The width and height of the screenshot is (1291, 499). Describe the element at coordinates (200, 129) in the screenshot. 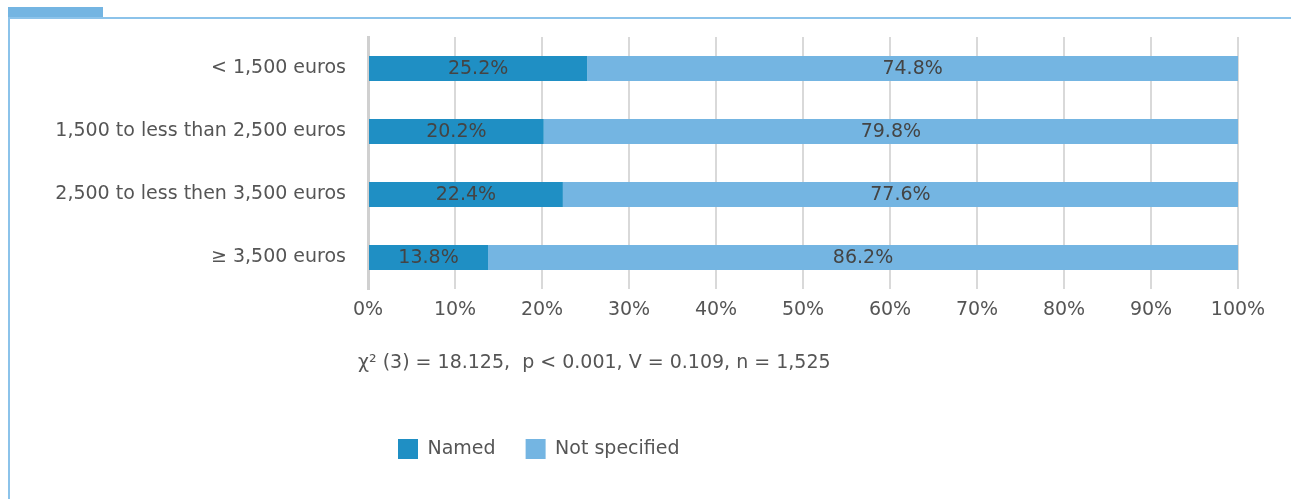

I see `y-tick-label: 1,500 to less than 2,500 euros` at that location.